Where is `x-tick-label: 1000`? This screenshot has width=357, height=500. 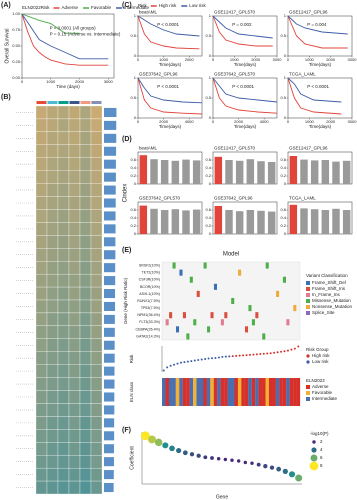
x-tick-label: 1000 is located at coordinates (164, 59).